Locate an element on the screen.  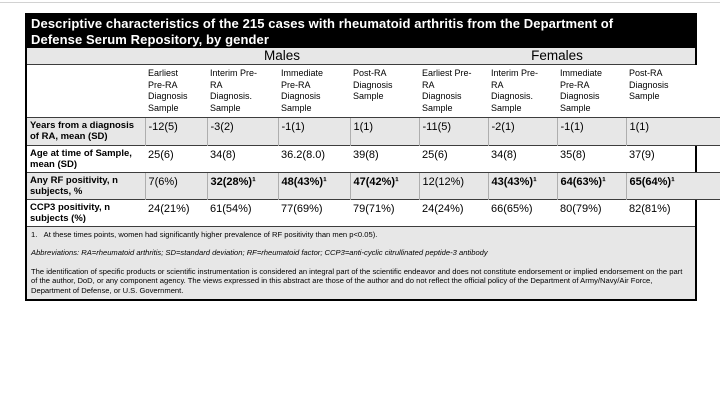
col-header-males-interim: Interim Pre- RA Diagnosis. Sample is located at coordinates (242, 91).